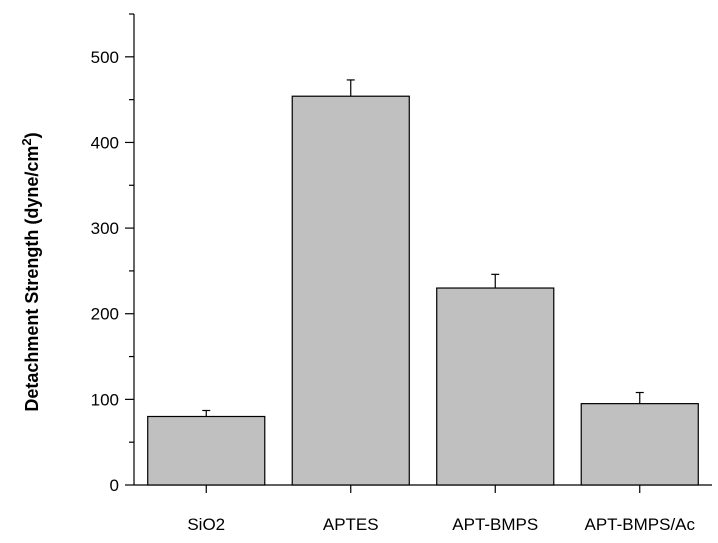  What do you see at coordinates (423, 488) in the screenshot?
I see `x-axis` at bounding box center [423, 488].